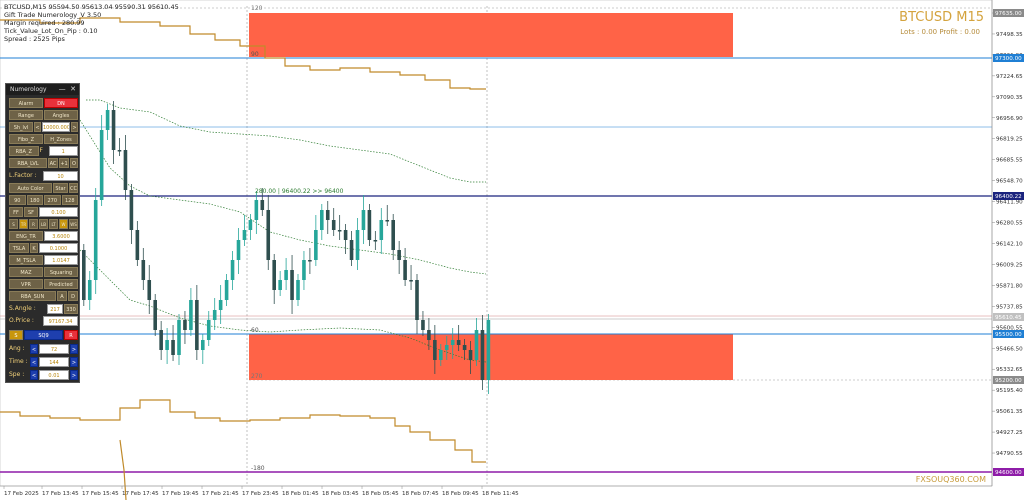  Describe the element at coordinates (16, 335) in the screenshot. I see `s-button: S` at that location.